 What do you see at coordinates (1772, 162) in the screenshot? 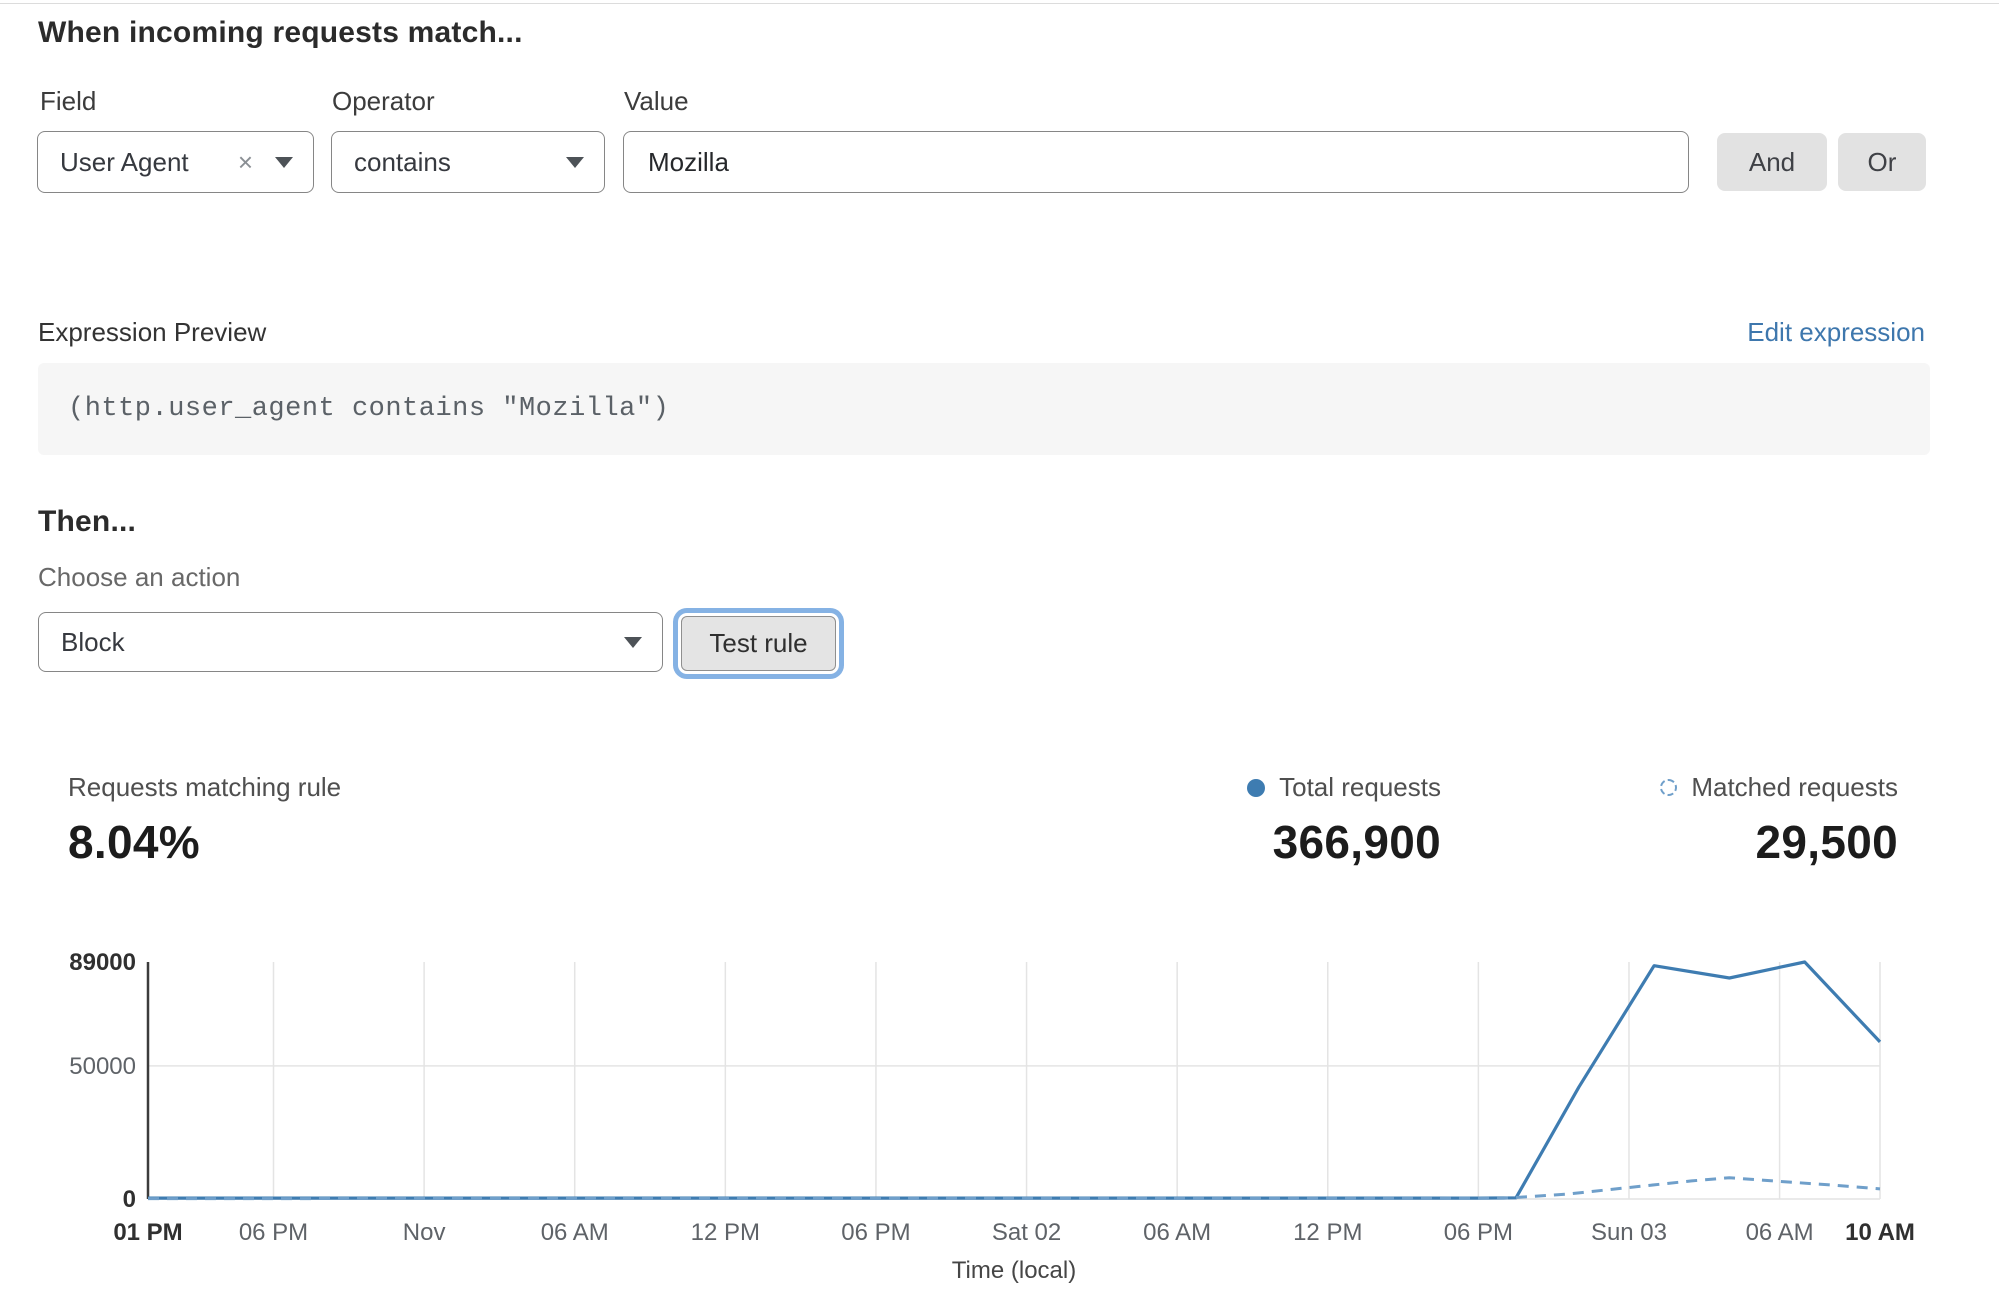
I see `and-button: And` at bounding box center [1772, 162].